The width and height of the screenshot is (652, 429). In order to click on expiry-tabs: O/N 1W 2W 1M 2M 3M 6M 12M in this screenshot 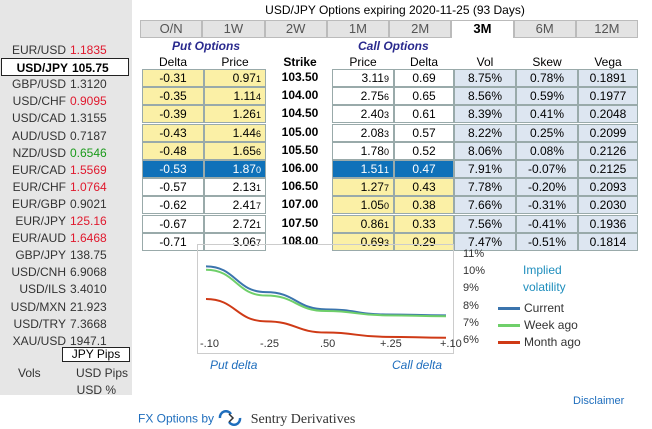, I will do `click(389, 29)`.